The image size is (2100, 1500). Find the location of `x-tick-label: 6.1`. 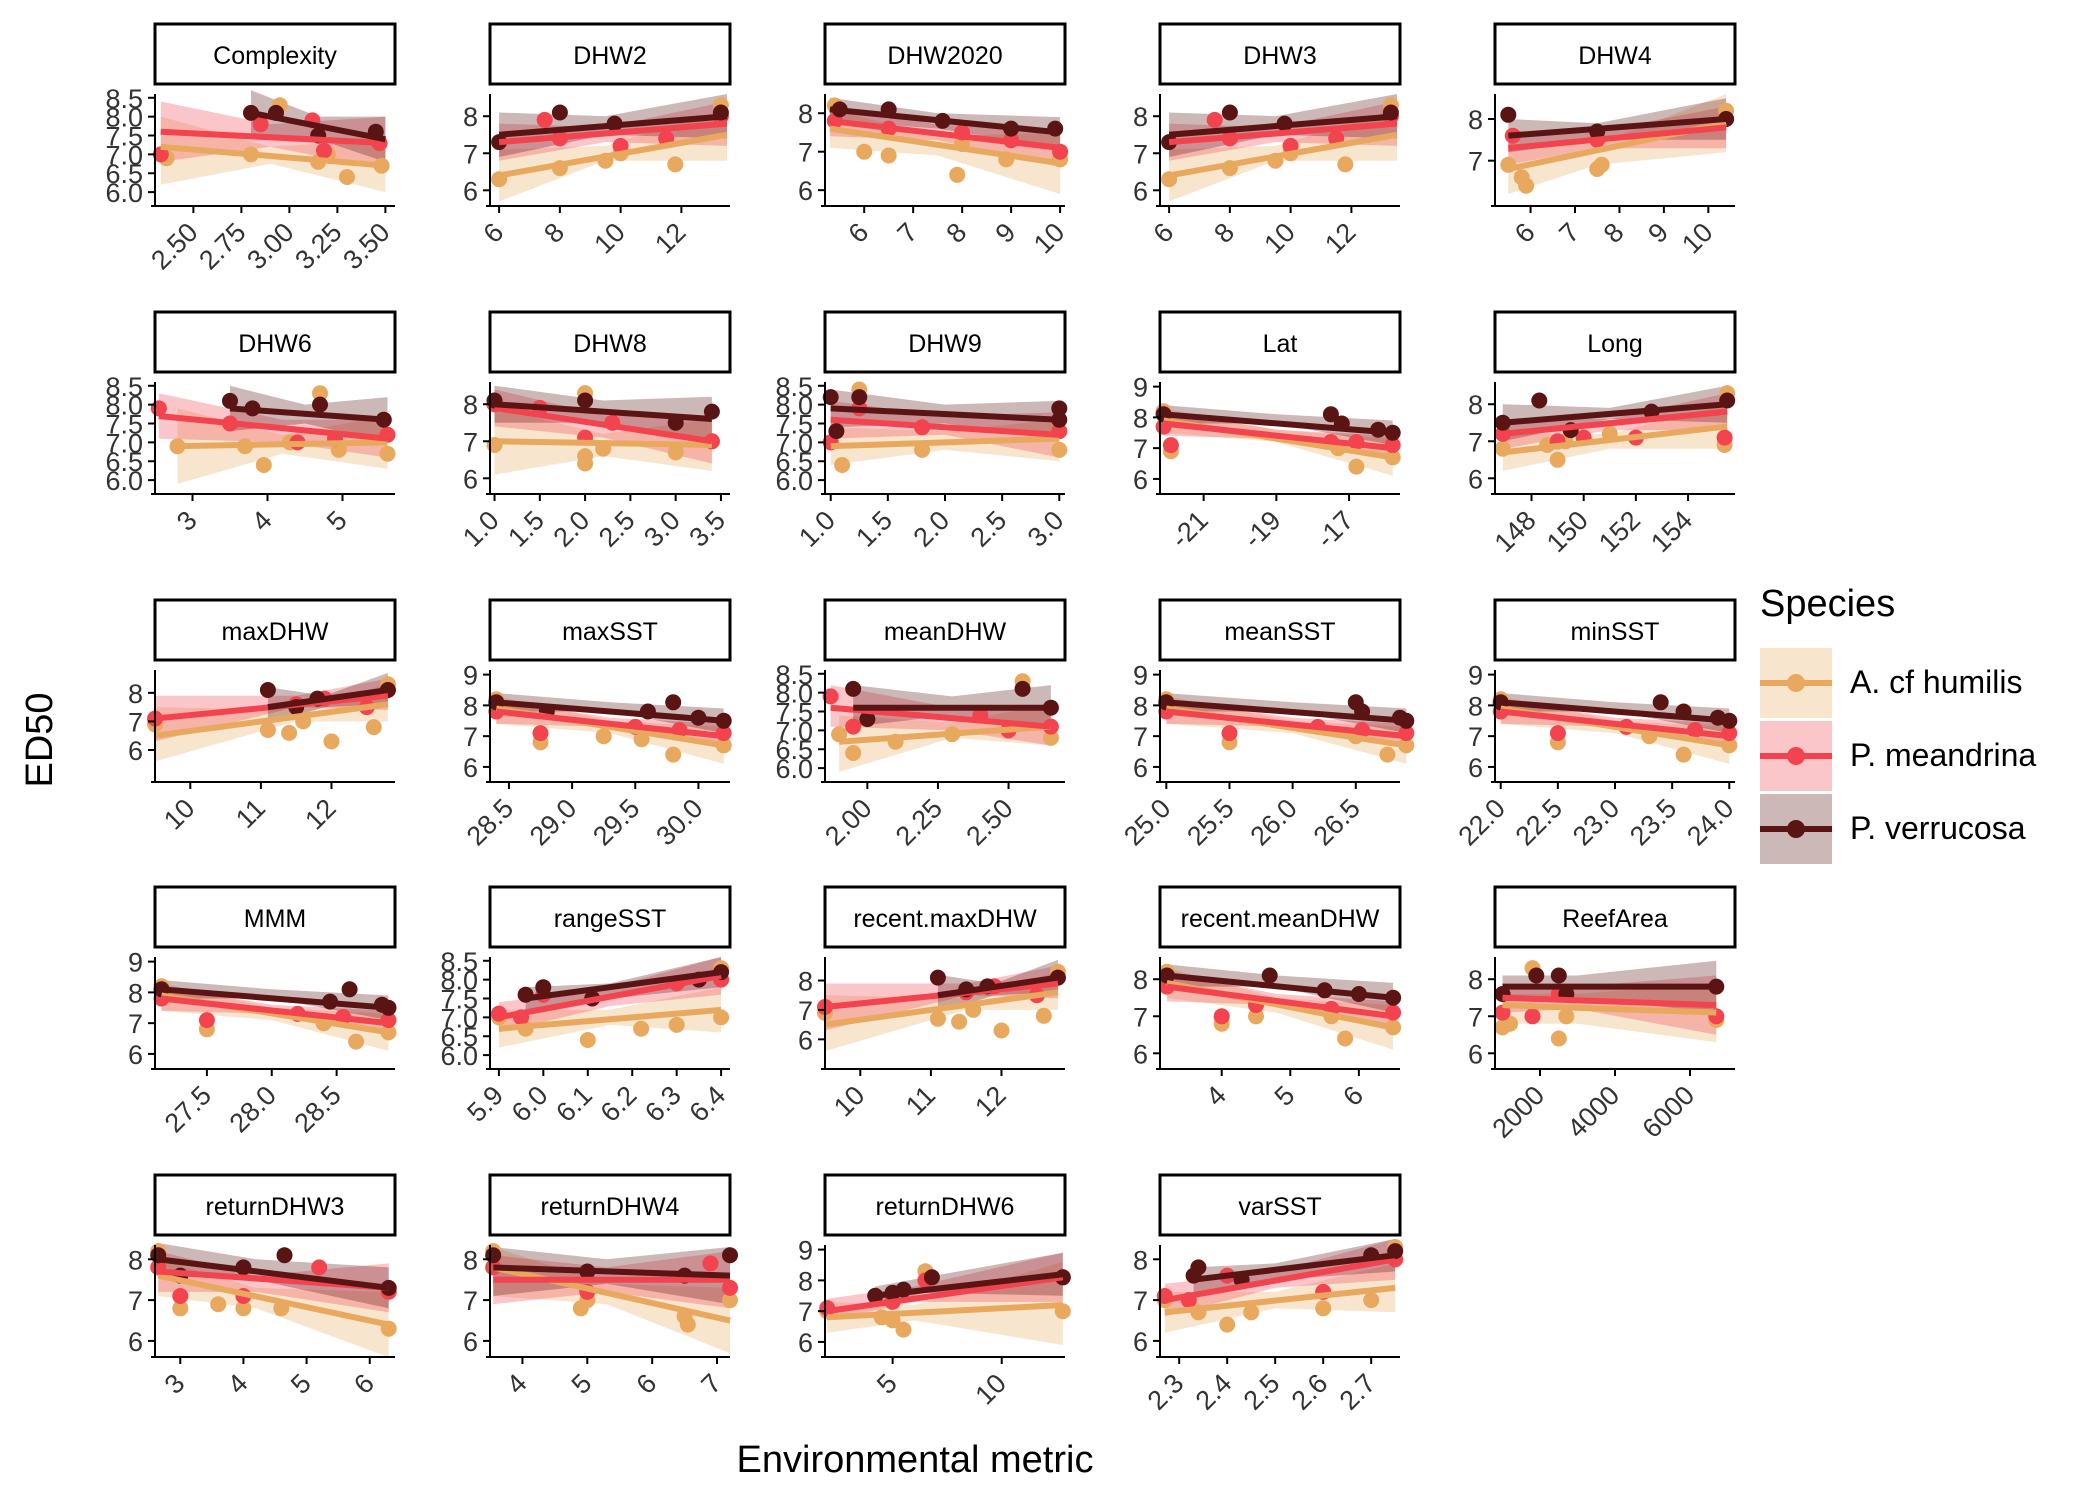

x-tick-label: 6.1 is located at coordinates (574, 1104).